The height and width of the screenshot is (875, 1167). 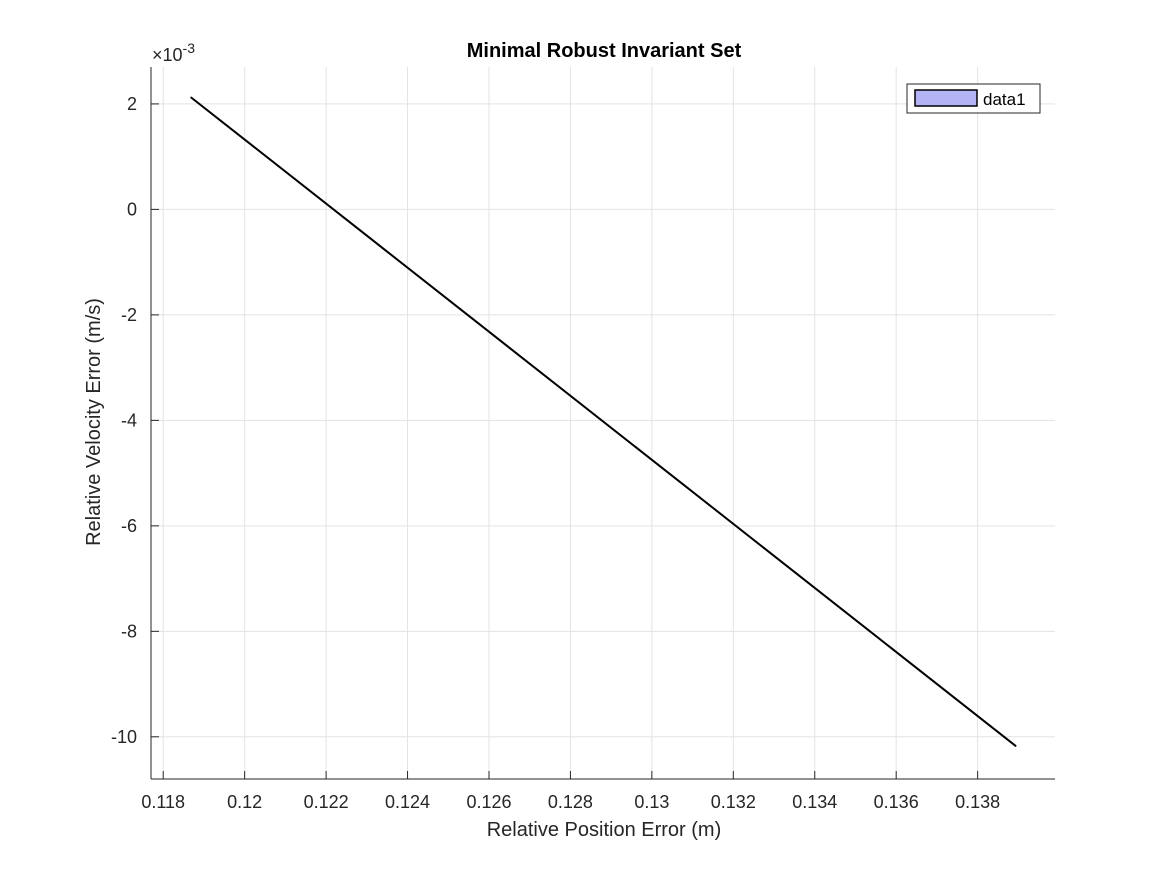 What do you see at coordinates (167, 55) in the screenshot?
I see `y-exponent-base: ×10` at bounding box center [167, 55].